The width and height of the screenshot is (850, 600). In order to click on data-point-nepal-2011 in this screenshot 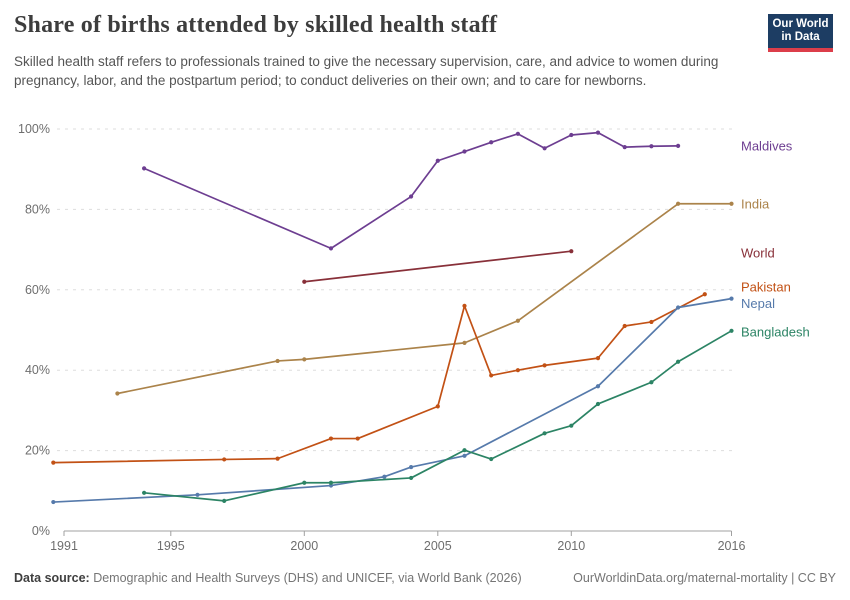, I will do `click(598, 386)`.